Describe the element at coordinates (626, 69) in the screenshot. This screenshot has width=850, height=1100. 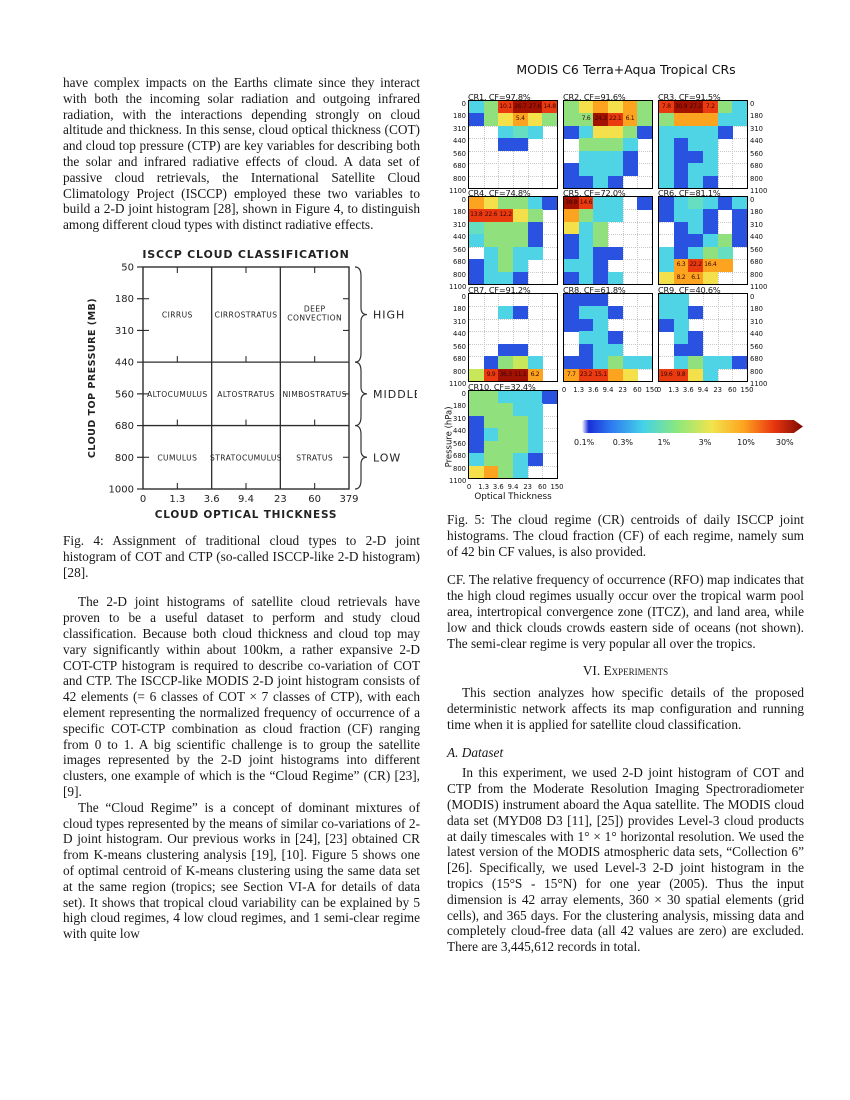
I see `fig5-title: MODIS C6 Terra+Aqua Tropical CRs` at that location.